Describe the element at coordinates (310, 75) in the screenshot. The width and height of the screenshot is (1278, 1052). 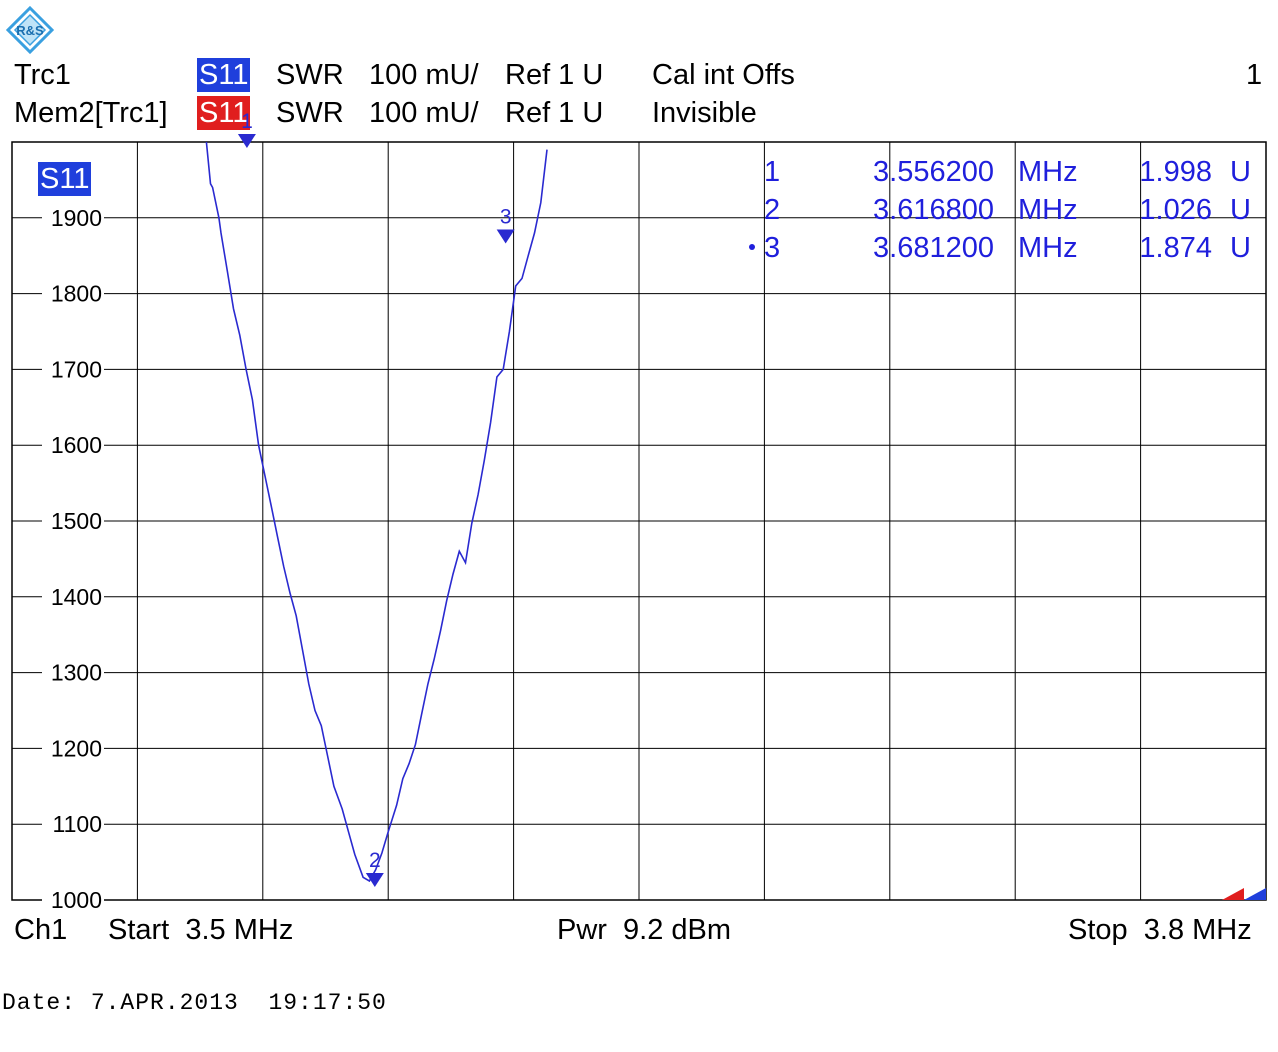
I see `trace1-format: SWR` at that location.